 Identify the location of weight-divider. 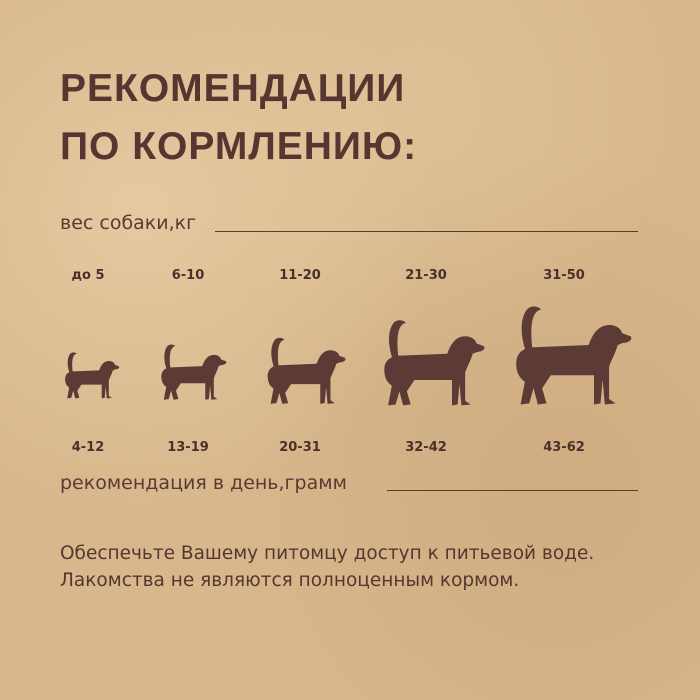
(426, 231).